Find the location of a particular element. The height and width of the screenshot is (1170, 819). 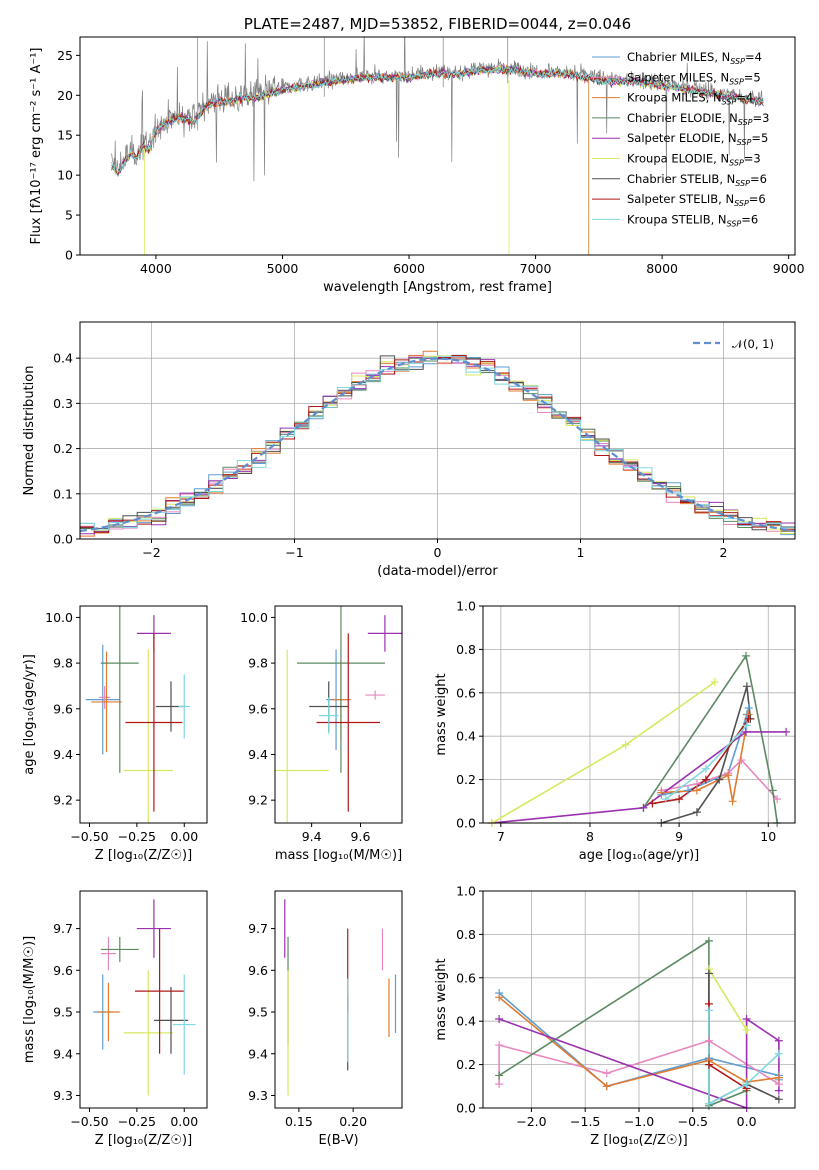

legend-entry: Chabrier STELIB, NSSP=6 is located at coordinates (697, 180).